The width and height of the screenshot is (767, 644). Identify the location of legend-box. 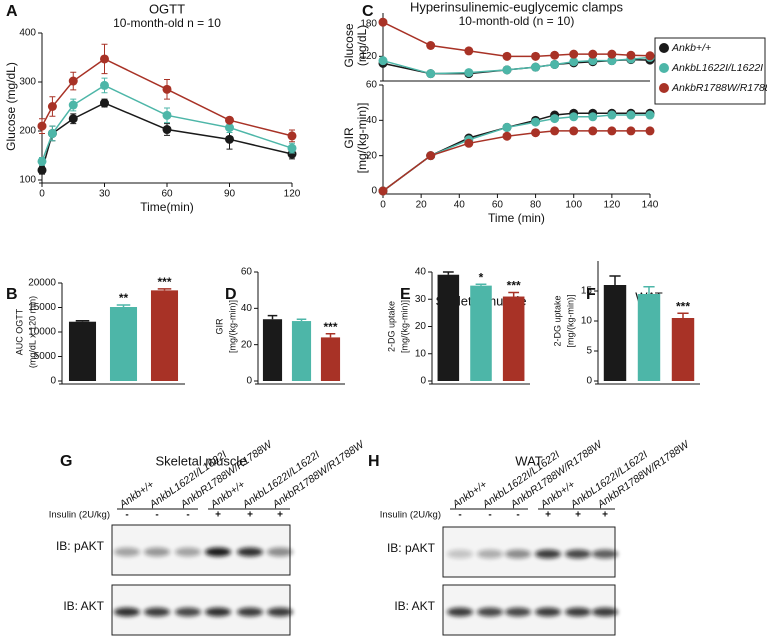
(710, 71).